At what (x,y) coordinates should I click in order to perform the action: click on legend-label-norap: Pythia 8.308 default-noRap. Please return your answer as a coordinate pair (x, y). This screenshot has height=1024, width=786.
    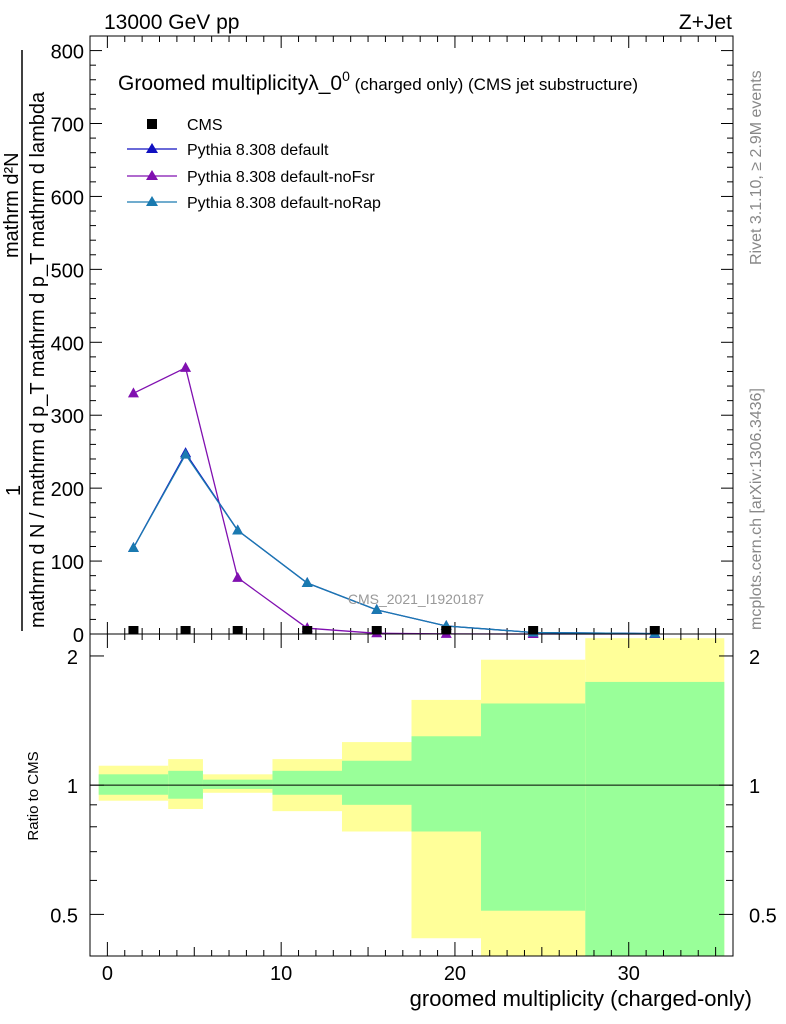
    Looking at the image, I should click on (284, 203).